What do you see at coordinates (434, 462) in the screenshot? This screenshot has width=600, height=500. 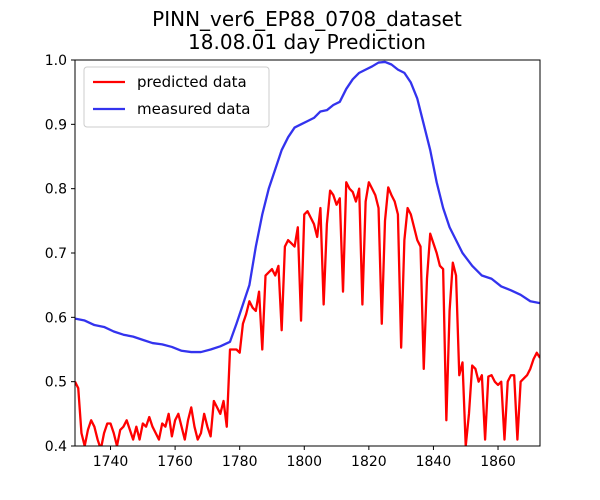 I see `x-tick-label: 1840` at bounding box center [434, 462].